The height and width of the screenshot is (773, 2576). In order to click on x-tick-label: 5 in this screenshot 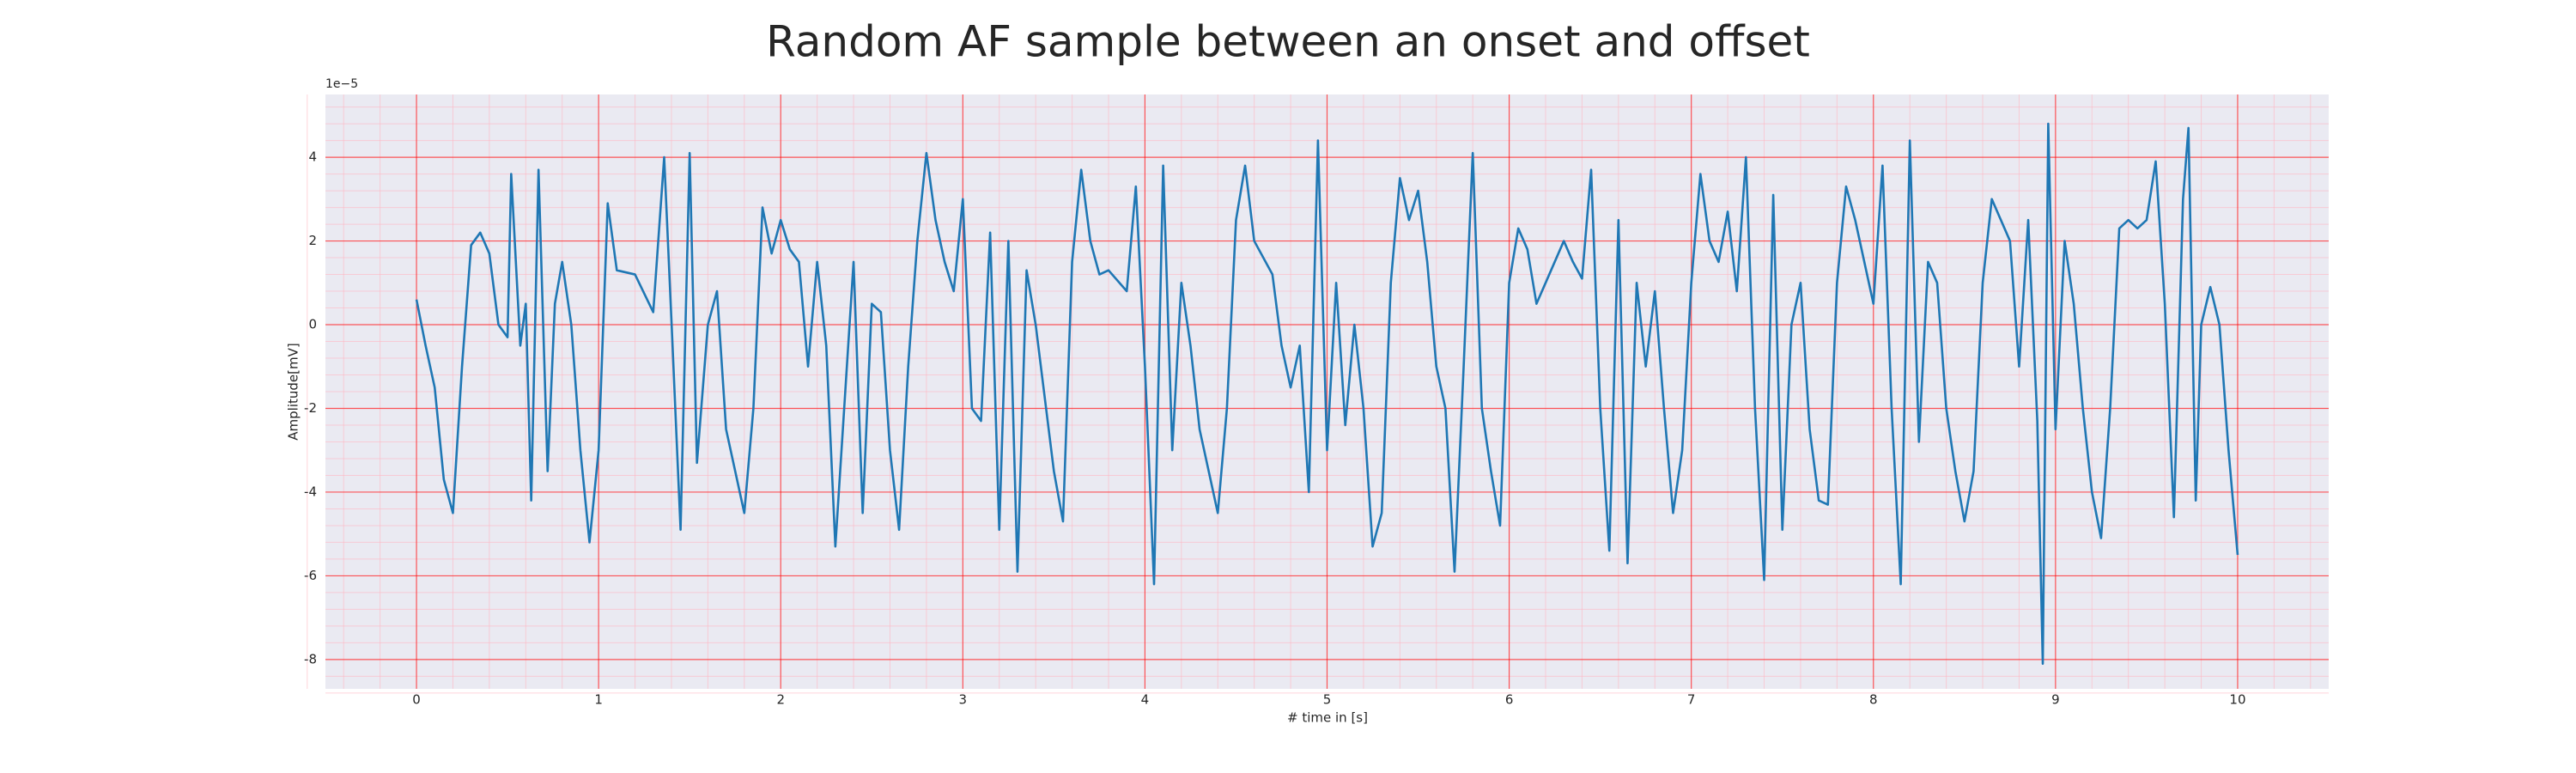, I will do `click(1327, 700)`.